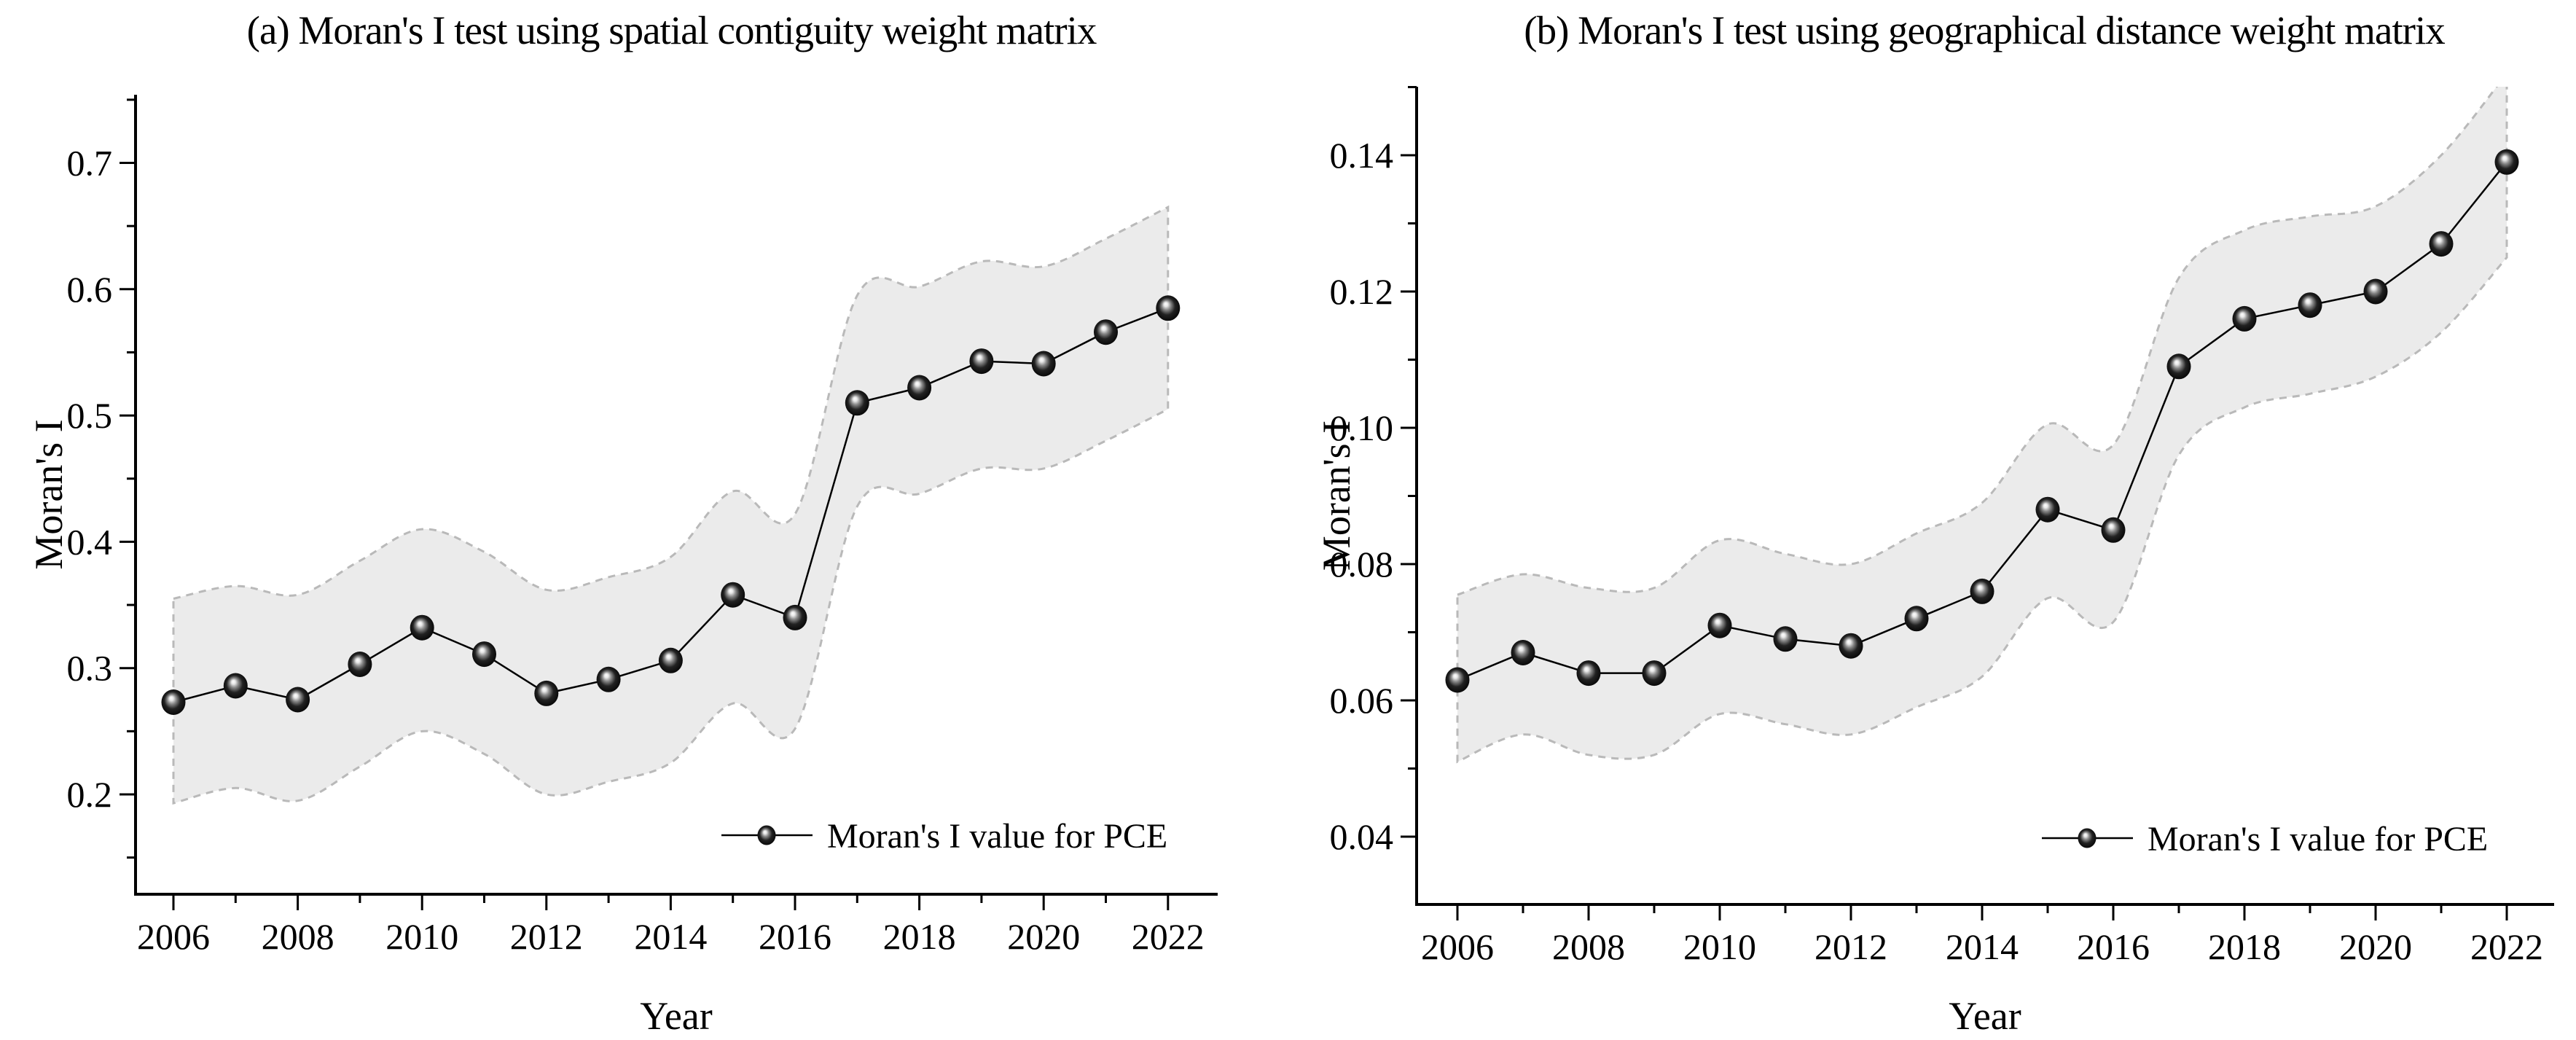  I want to click on y-tick-label: 0.12, so click(1362, 291).